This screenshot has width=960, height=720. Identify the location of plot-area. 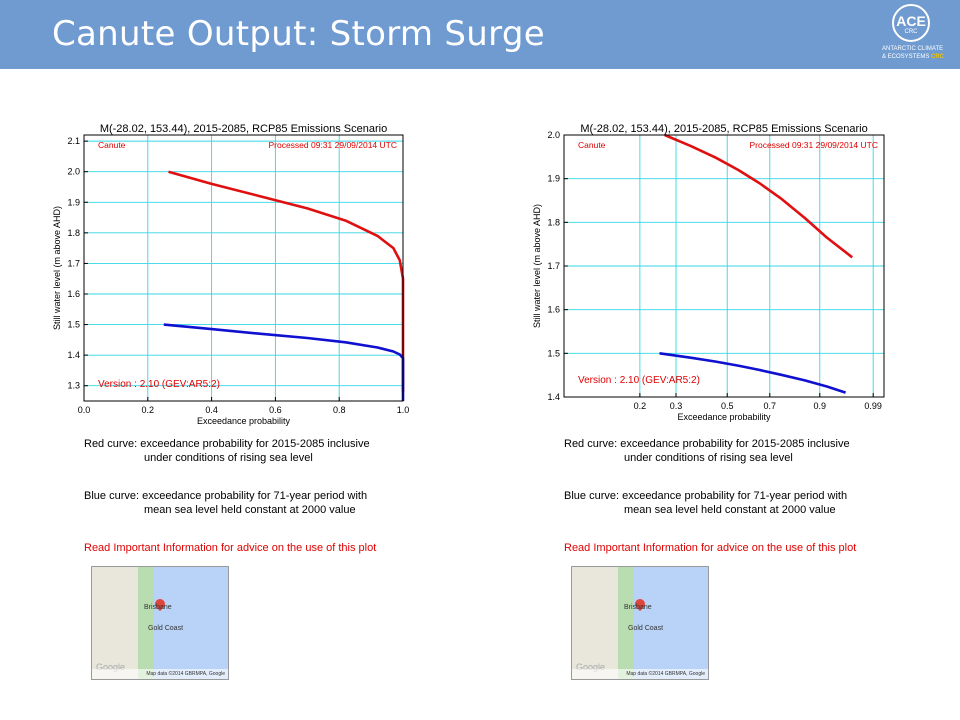
(243, 268).